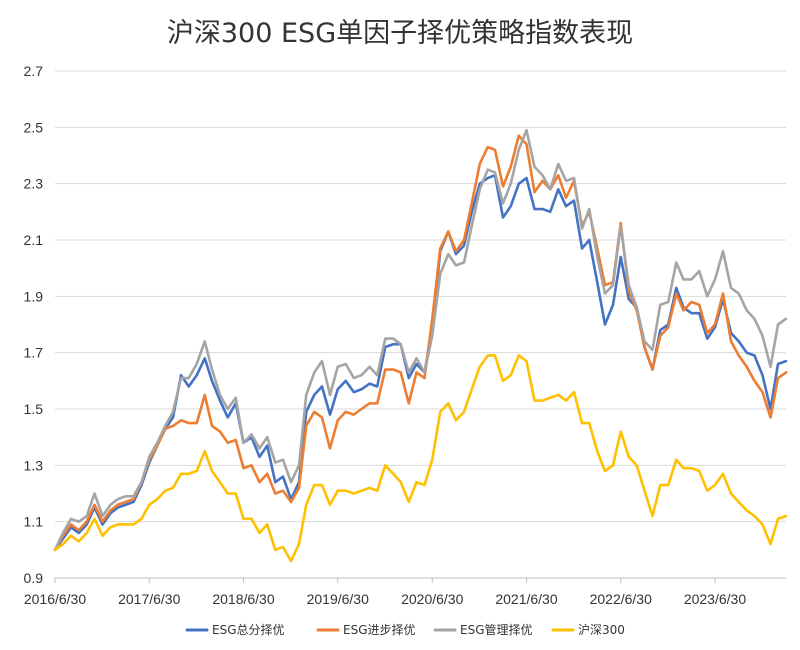  Describe the element at coordinates (34, 465) in the screenshot. I see `y-tick-label: 1.3` at that location.